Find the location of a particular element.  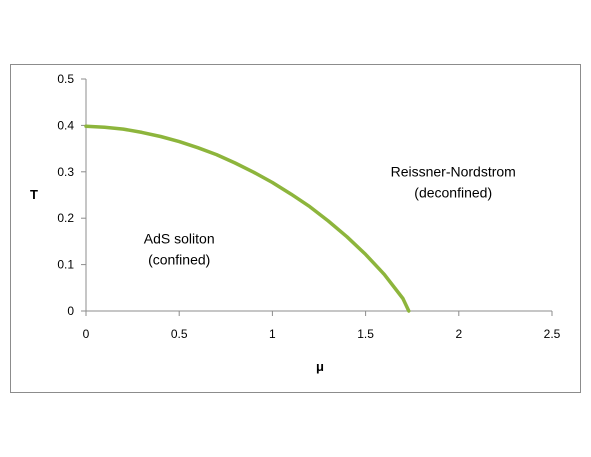

y-tick-label: 0.1 is located at coordinates (65, 265).